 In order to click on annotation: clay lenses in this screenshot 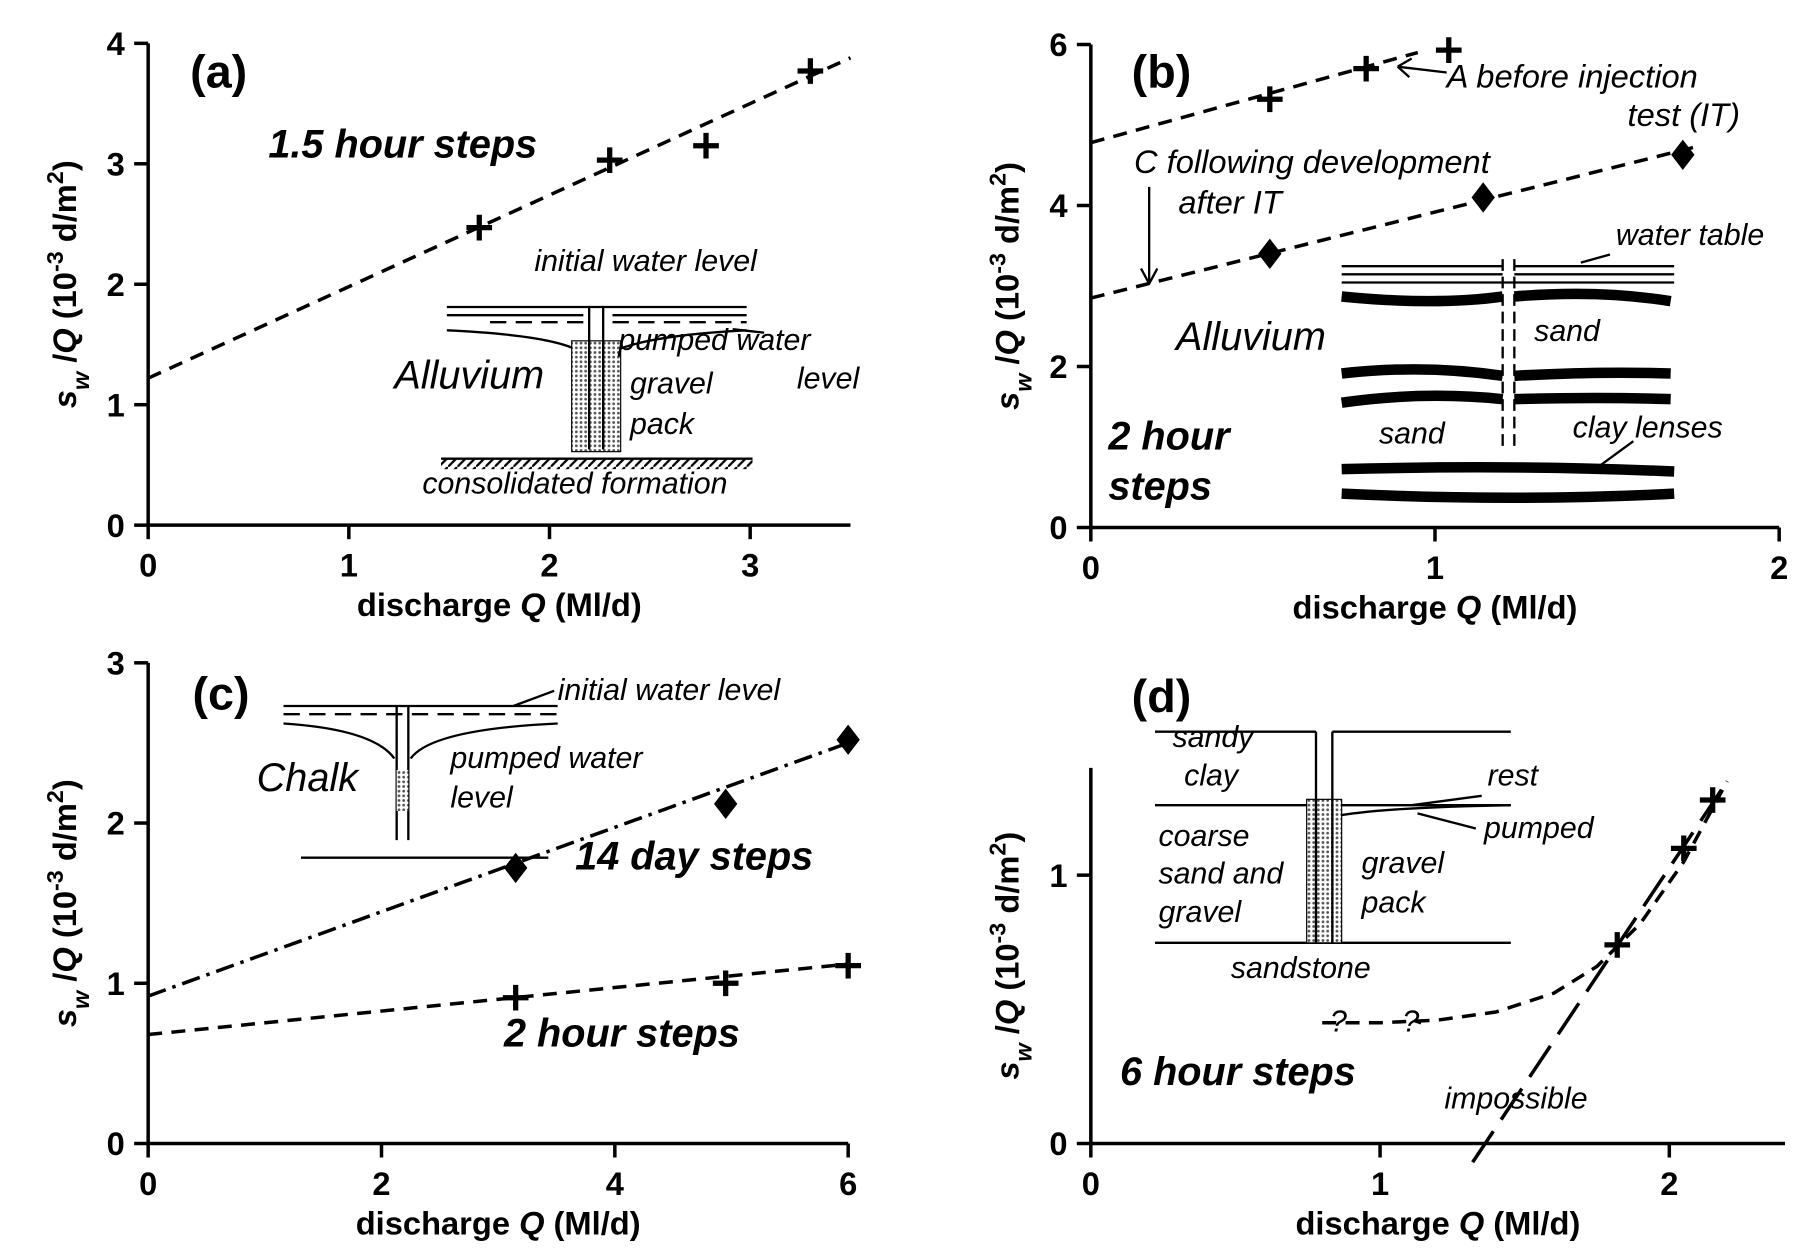, I will do `click(1648, 428)`.